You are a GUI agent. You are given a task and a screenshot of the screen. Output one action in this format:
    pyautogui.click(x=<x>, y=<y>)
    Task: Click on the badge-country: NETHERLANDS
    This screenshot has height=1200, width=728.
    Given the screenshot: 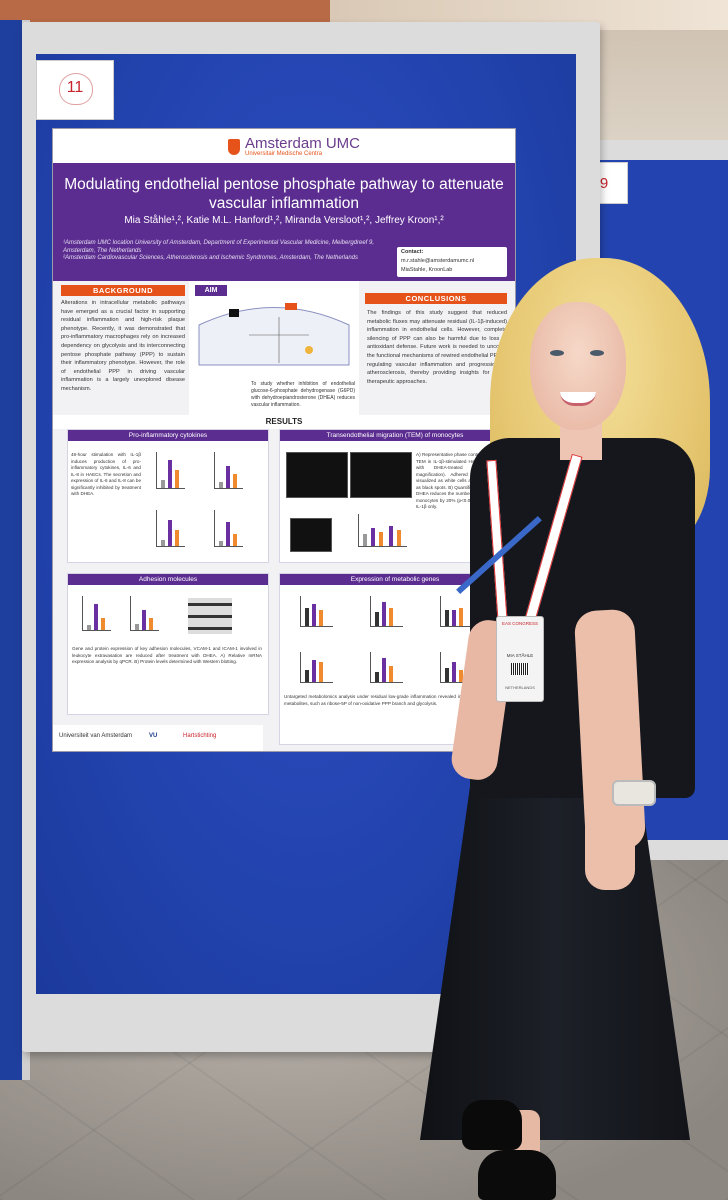 What is the action you would take?
    pyautogui.click(x=520, y=687)
    